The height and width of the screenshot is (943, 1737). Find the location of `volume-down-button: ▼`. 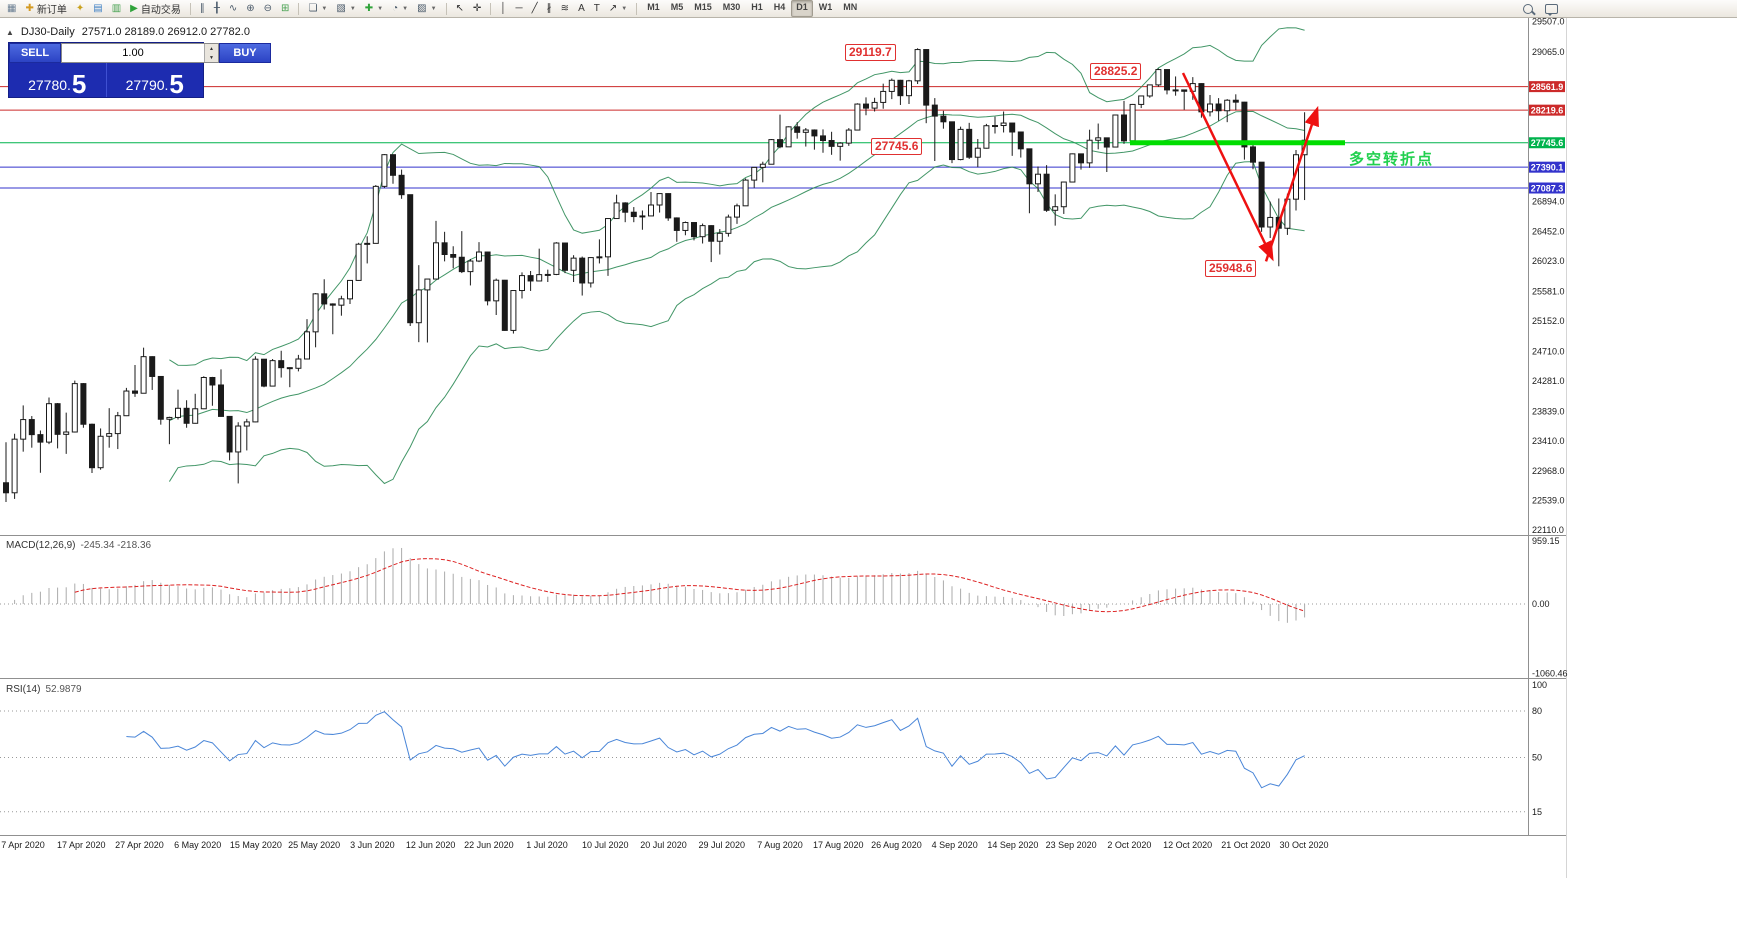

volume-down-button: ▼ is located at coordinates (211, 57).